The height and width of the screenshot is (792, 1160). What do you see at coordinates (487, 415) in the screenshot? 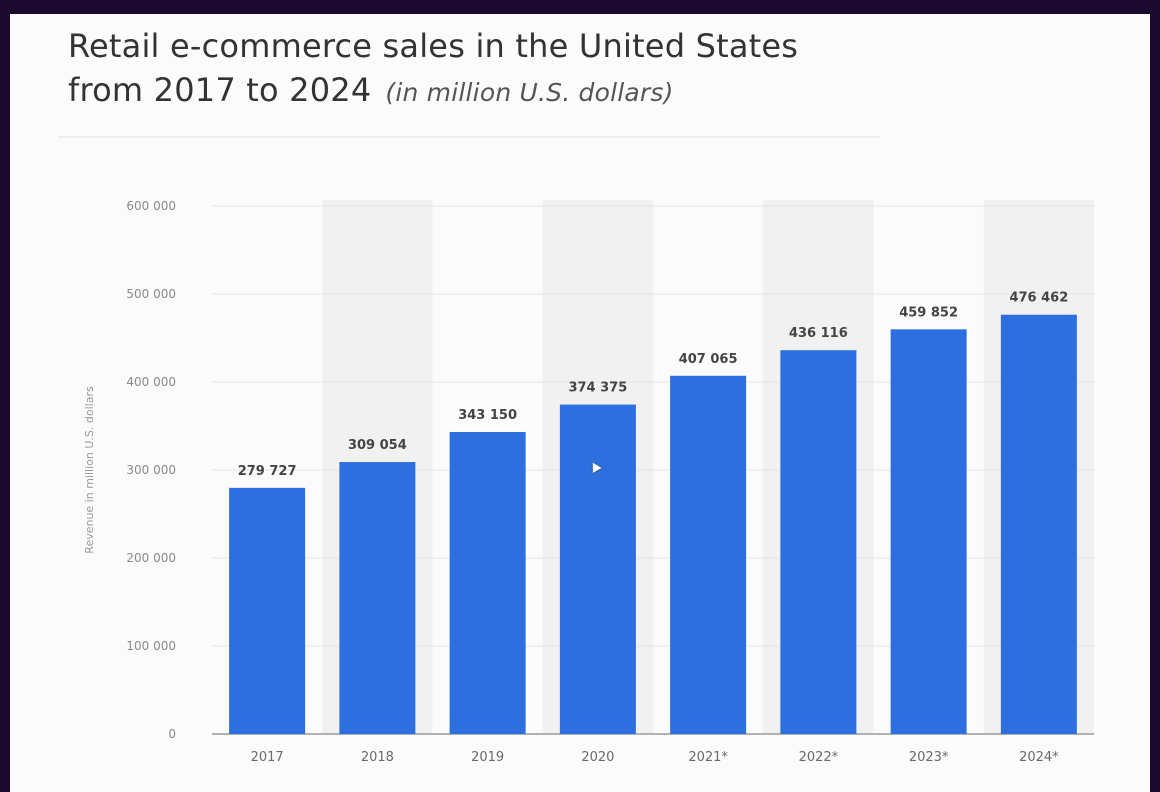
I see `data-label: 343 150` at bounding box center [487, 415].